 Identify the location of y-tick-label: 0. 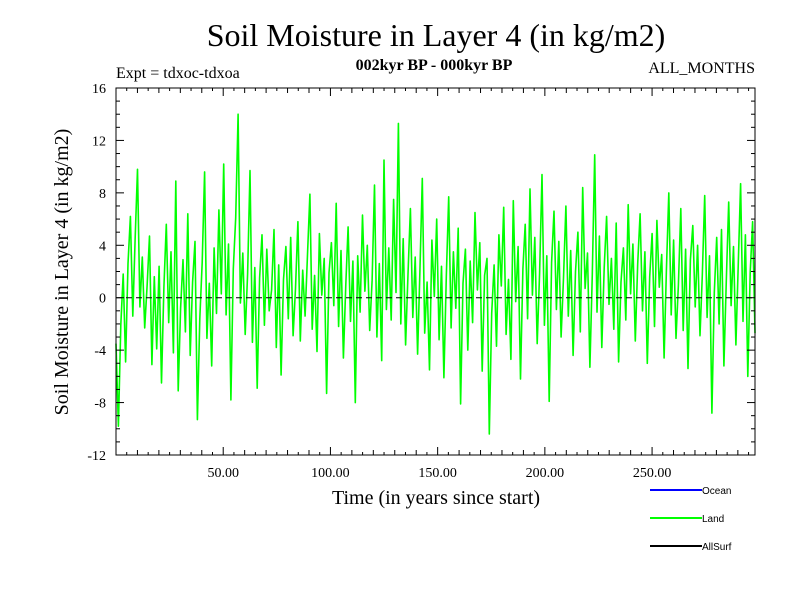
(102, 299).